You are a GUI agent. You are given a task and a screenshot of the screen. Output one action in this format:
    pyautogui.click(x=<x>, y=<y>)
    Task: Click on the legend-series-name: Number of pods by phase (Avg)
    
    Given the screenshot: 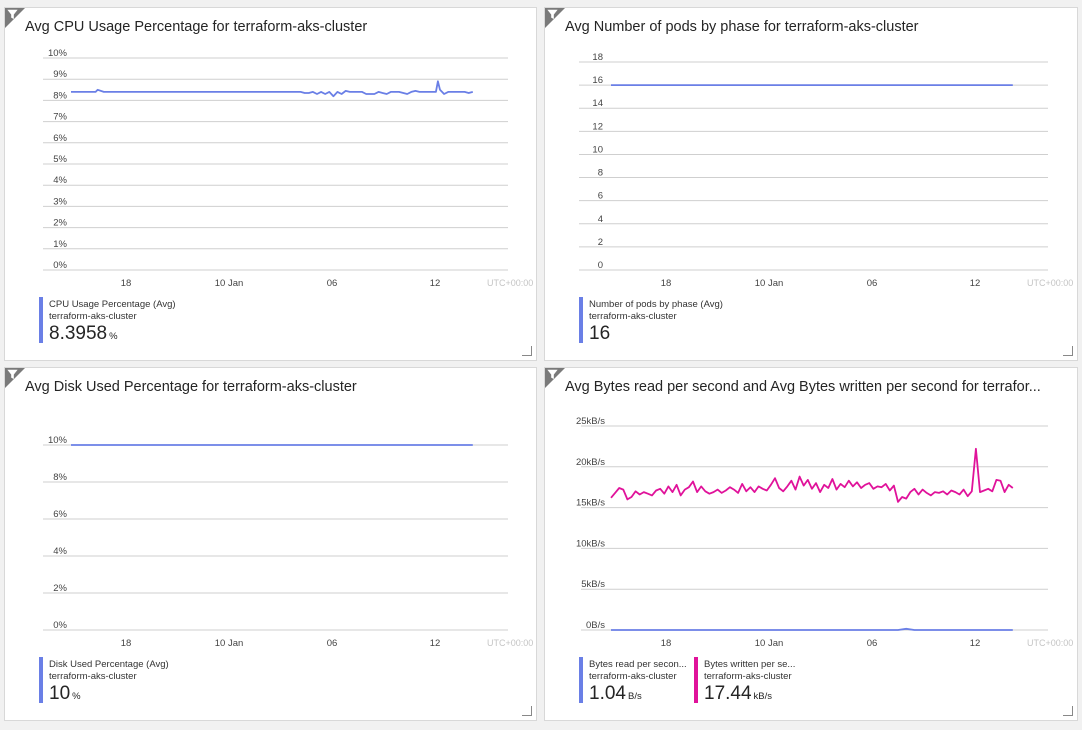 What is the action you would take?
    pyautogui.click(x=656, y=304)
    